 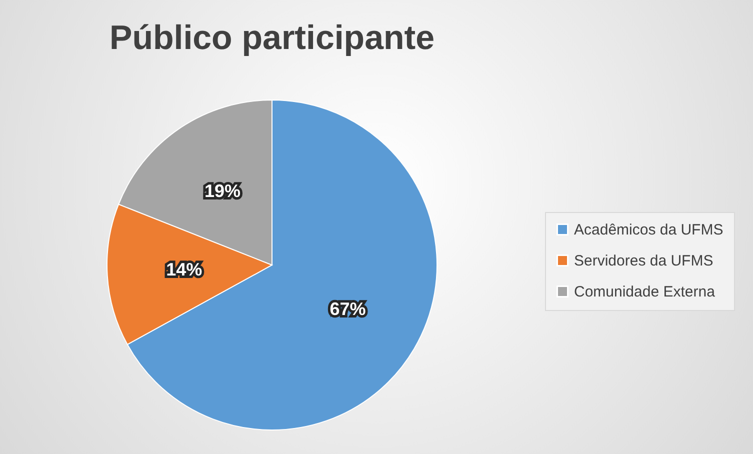 What do you see at coordinates (184, 270) in the screenshot?
I see `data-label: 14%` at bounding box center [184, 270].